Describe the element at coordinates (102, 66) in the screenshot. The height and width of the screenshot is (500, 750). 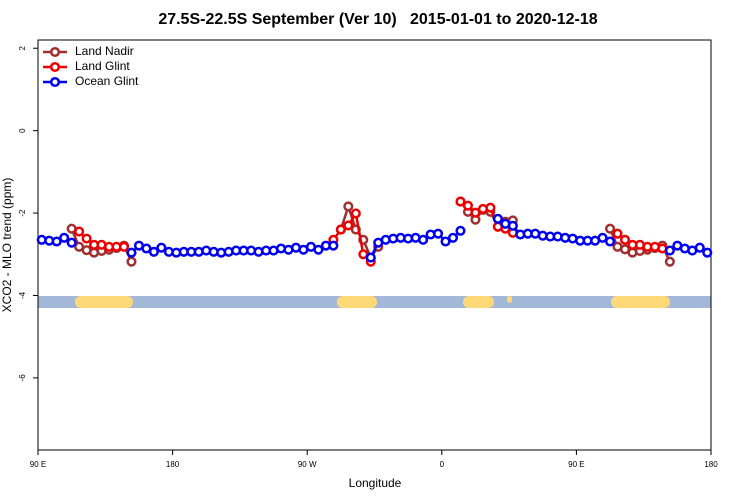
I see `legend-label: Land Glint` at that location.